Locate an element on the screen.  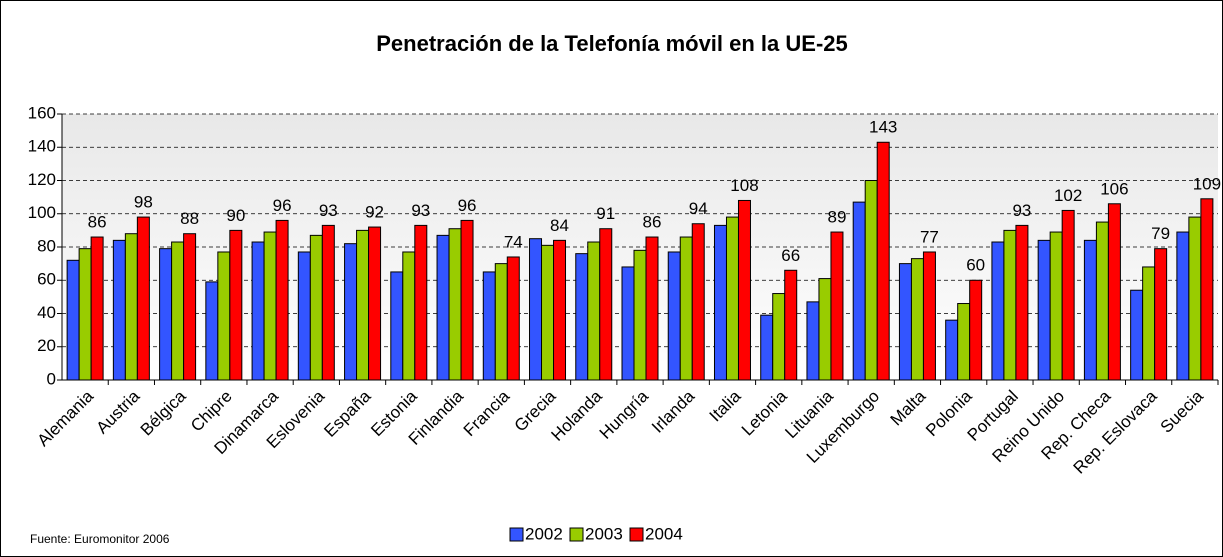
y-tick-label: 140 is located at coordinates (42, 146).